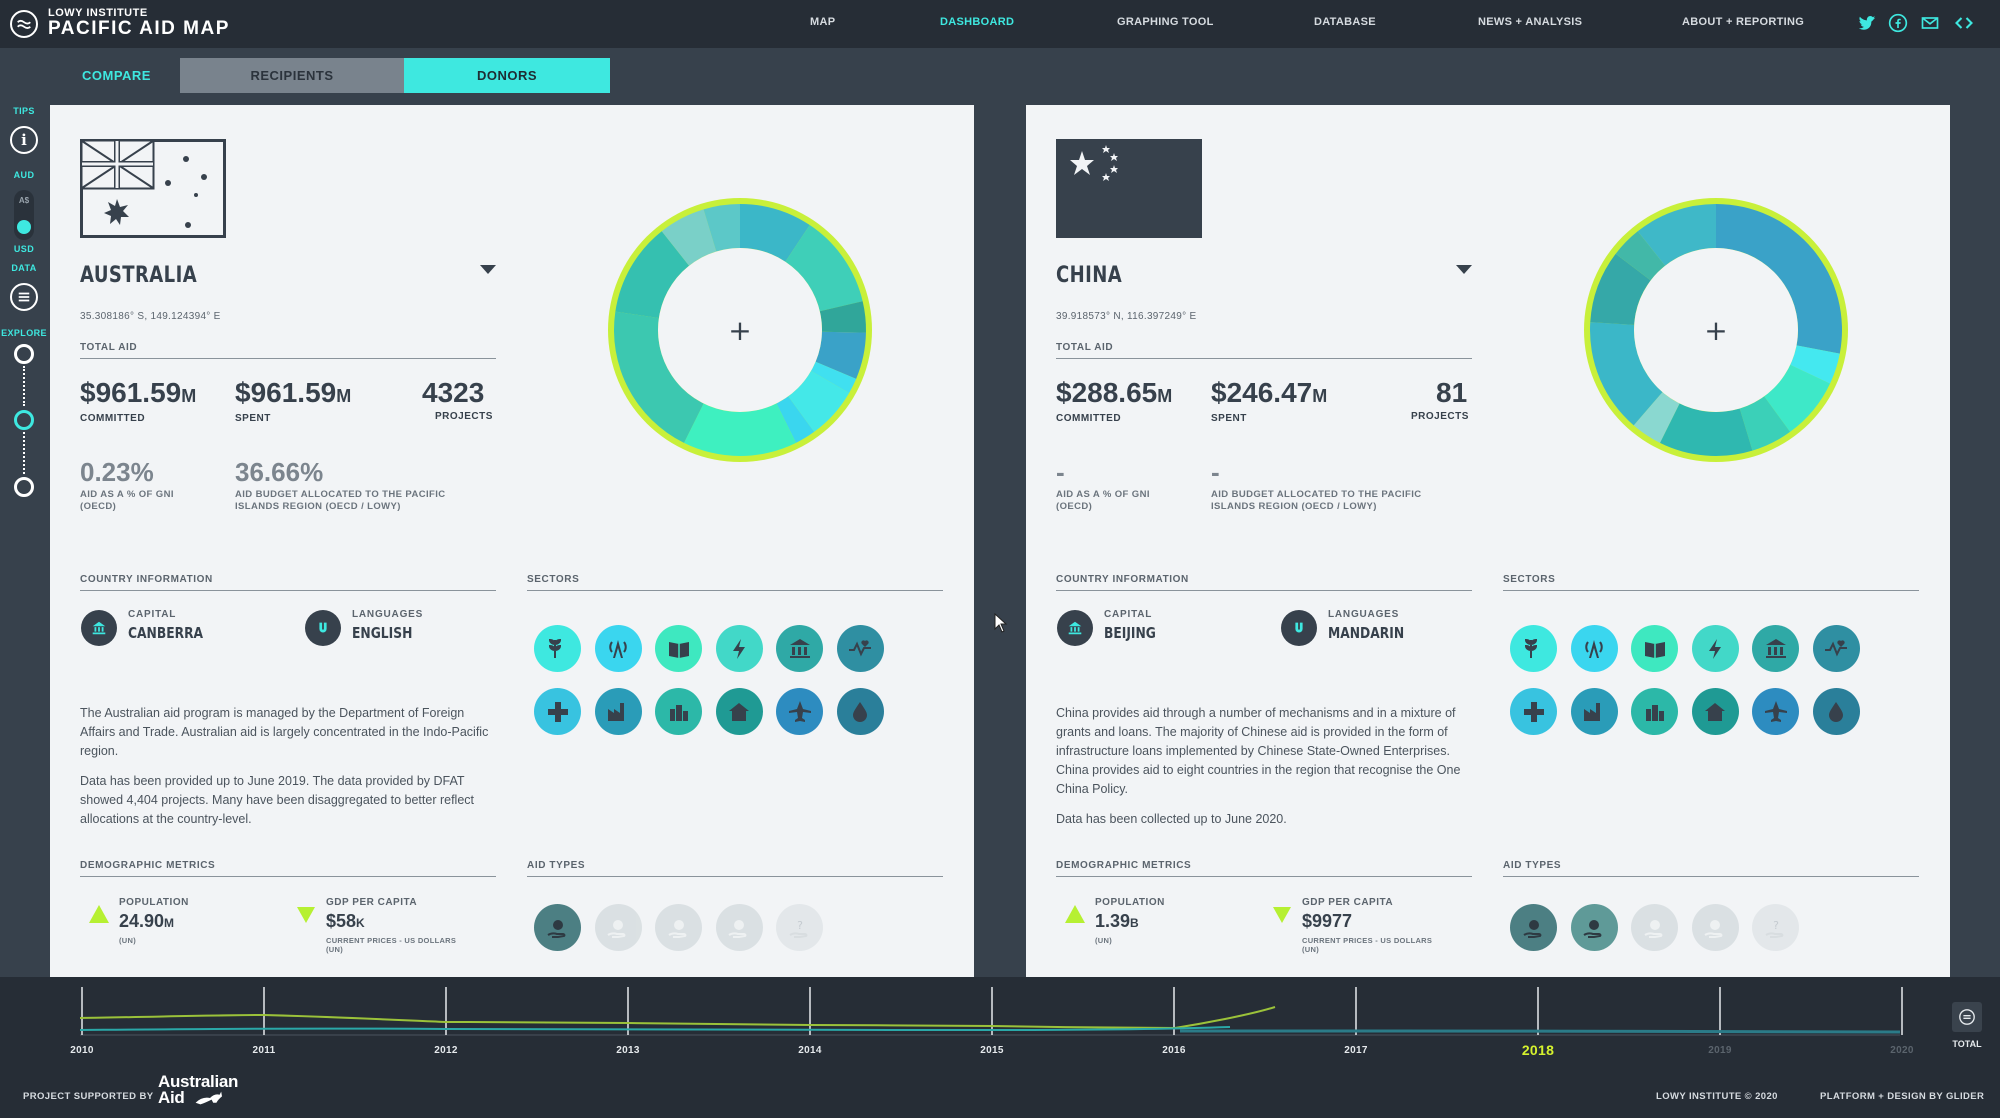  I want to click on spent-label: SPENT, so click(253, 418).